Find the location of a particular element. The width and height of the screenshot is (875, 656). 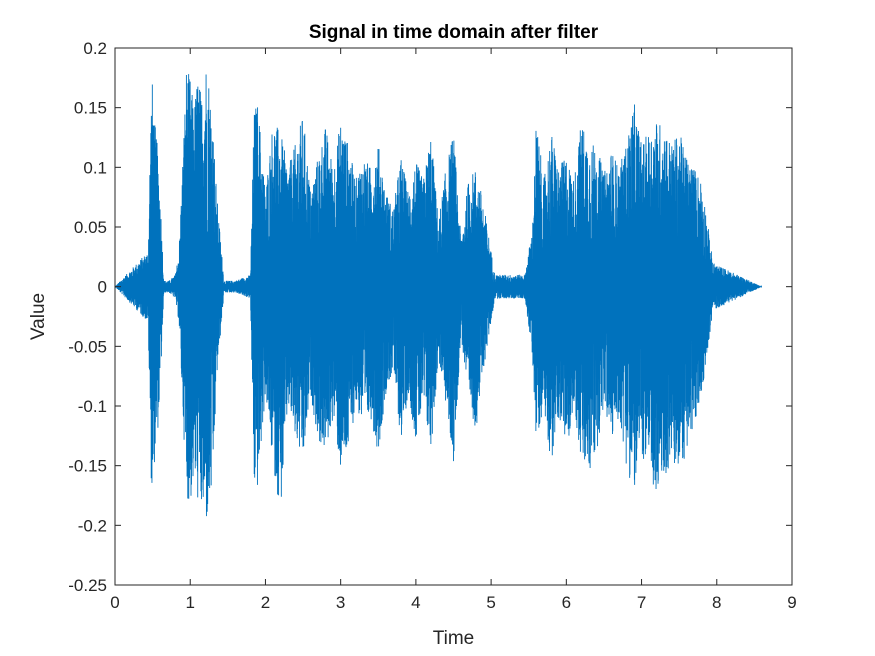

y-tick-label: -0.25 is located at coordinates (87, 585).